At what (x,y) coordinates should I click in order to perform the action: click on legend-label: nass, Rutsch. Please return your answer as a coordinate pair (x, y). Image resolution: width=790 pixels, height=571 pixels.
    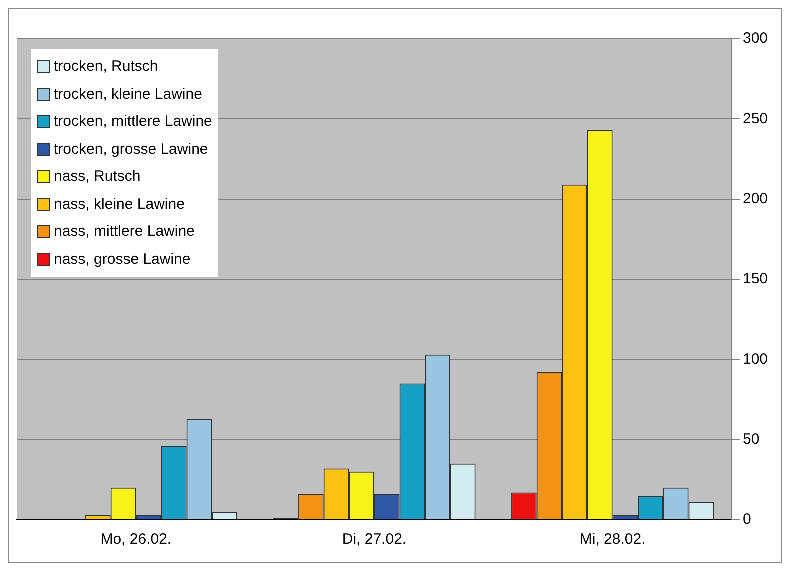
    Looking at the image, I should click on (97, 177).